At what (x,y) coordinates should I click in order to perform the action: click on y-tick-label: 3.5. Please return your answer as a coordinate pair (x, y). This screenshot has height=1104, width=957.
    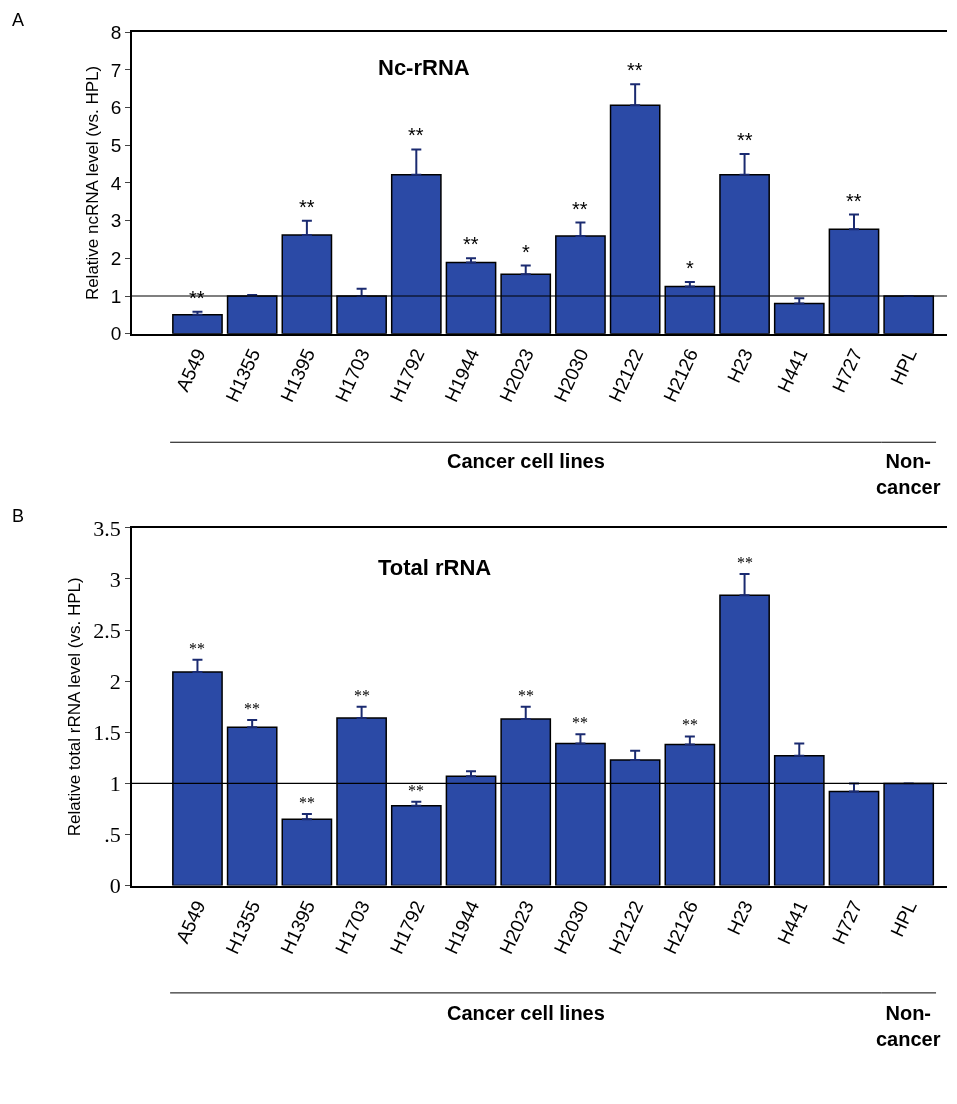
    Looking at the image, I should click on (107, 528).